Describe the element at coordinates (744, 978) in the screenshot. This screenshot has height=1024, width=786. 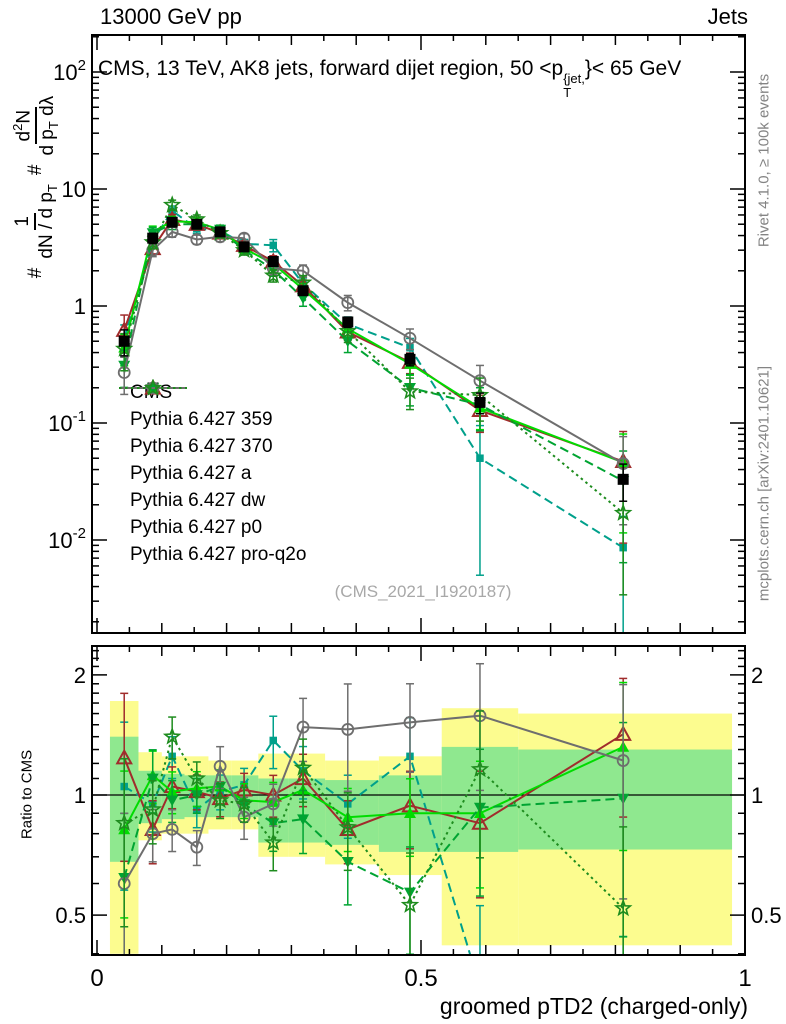
I see `x-tick-label: 1` at that location.